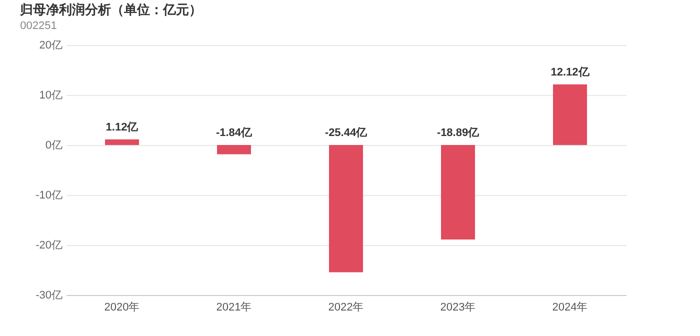 The width and height of the screenshot is (700, 336). Describe the element at coordinates (570, 72) in the screenshot. I see `data-label: 12.12亿` at that location.